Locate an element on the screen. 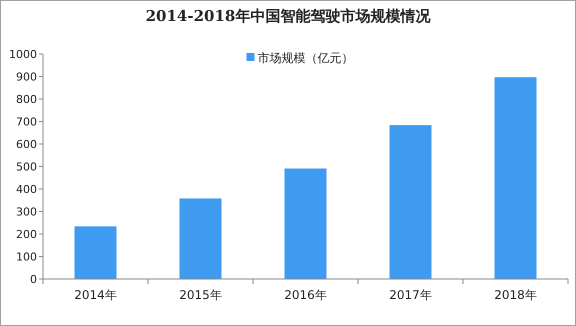  x-tick-label: 2015年 is located at coordinates (200, 295).